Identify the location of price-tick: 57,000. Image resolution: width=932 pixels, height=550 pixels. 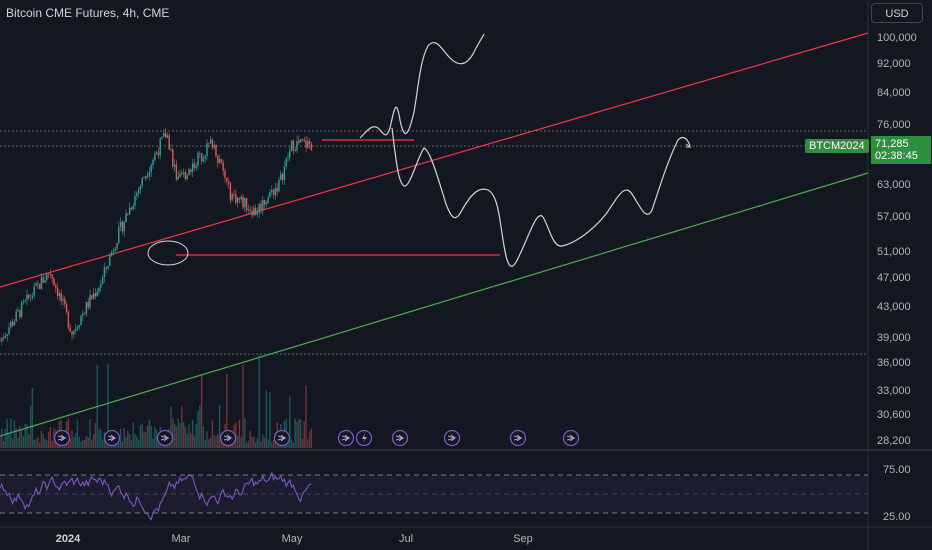
(894, 217).